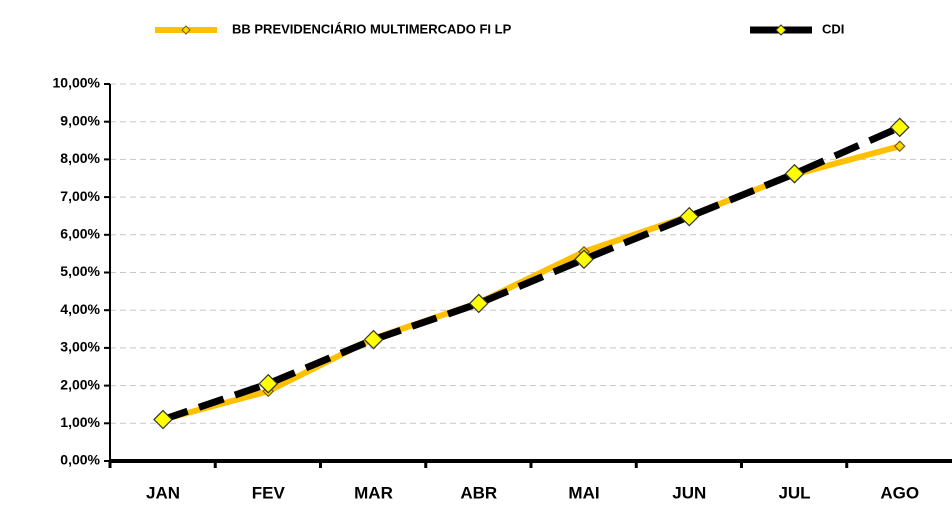  Describe the element at coordinates (80, 347) in the screenshot. I see `y-tick-label: 3,00%` at that location.